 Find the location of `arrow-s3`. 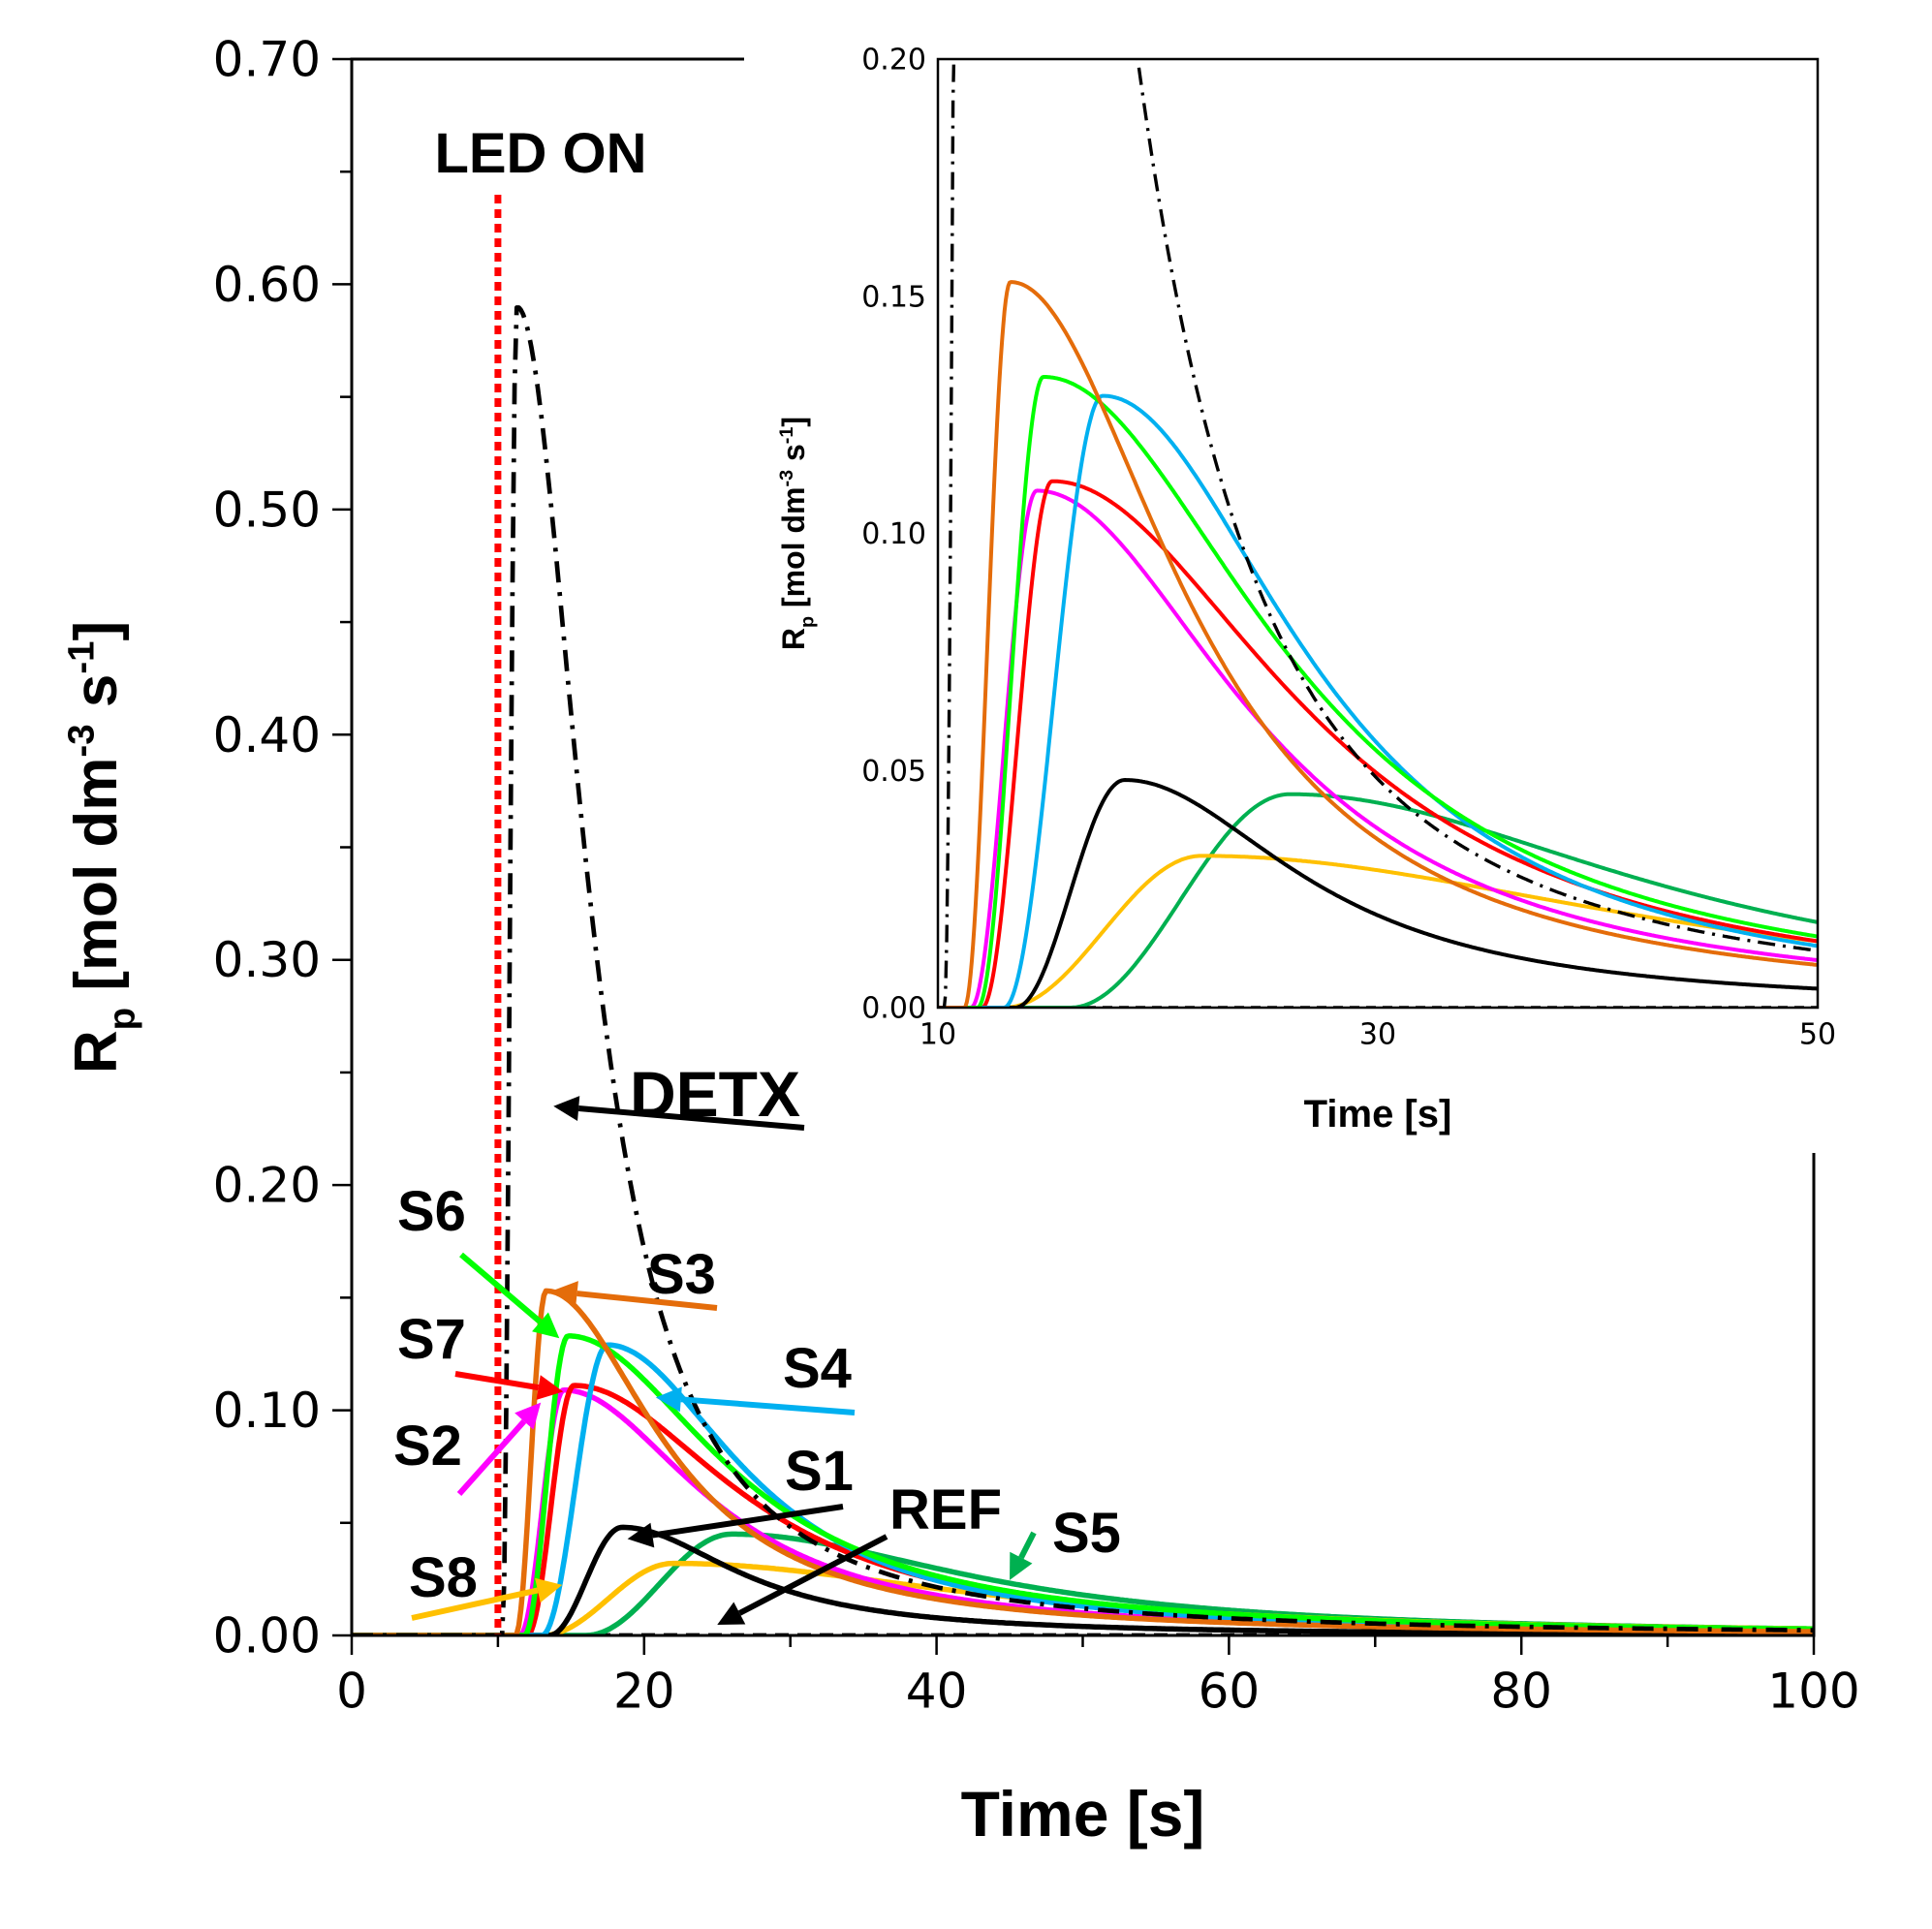

arrow-s3 is located at coordinates (634, 1296).